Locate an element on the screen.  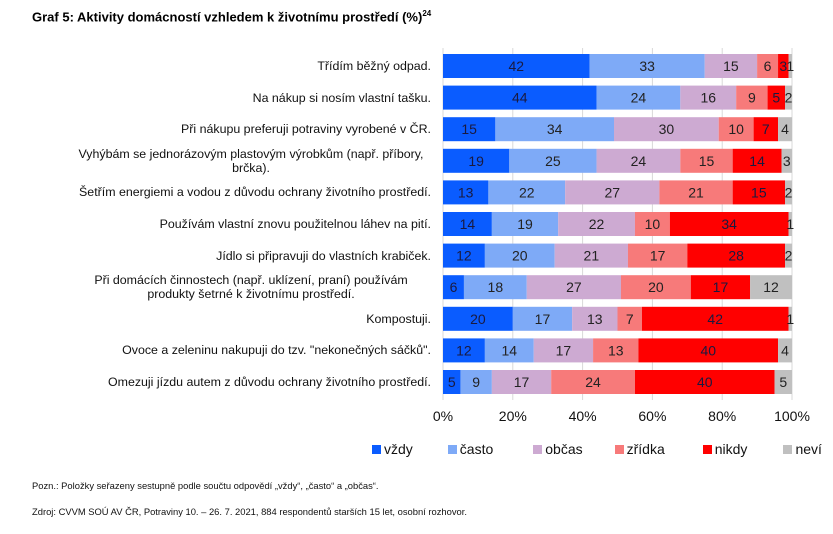
data-label: 44 is located at coordinates (520, 98).